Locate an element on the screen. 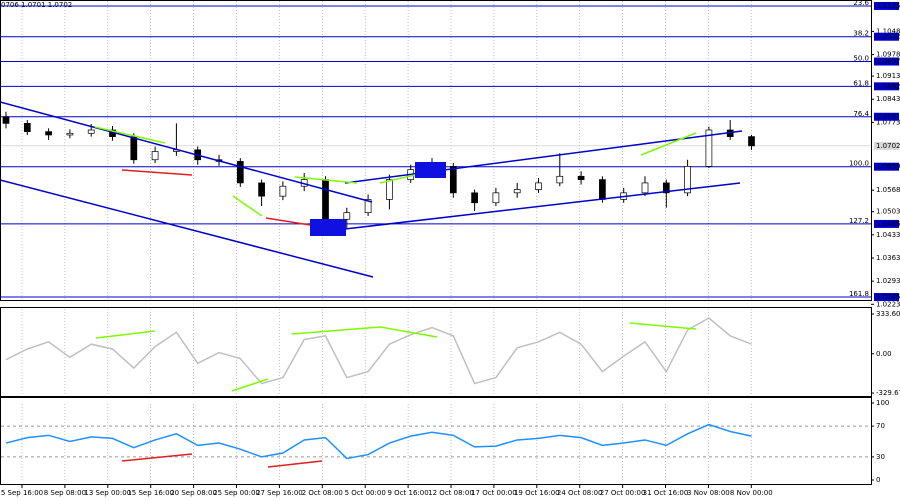  level-price-label: 1.0466 is located at coordinates (888, 224).